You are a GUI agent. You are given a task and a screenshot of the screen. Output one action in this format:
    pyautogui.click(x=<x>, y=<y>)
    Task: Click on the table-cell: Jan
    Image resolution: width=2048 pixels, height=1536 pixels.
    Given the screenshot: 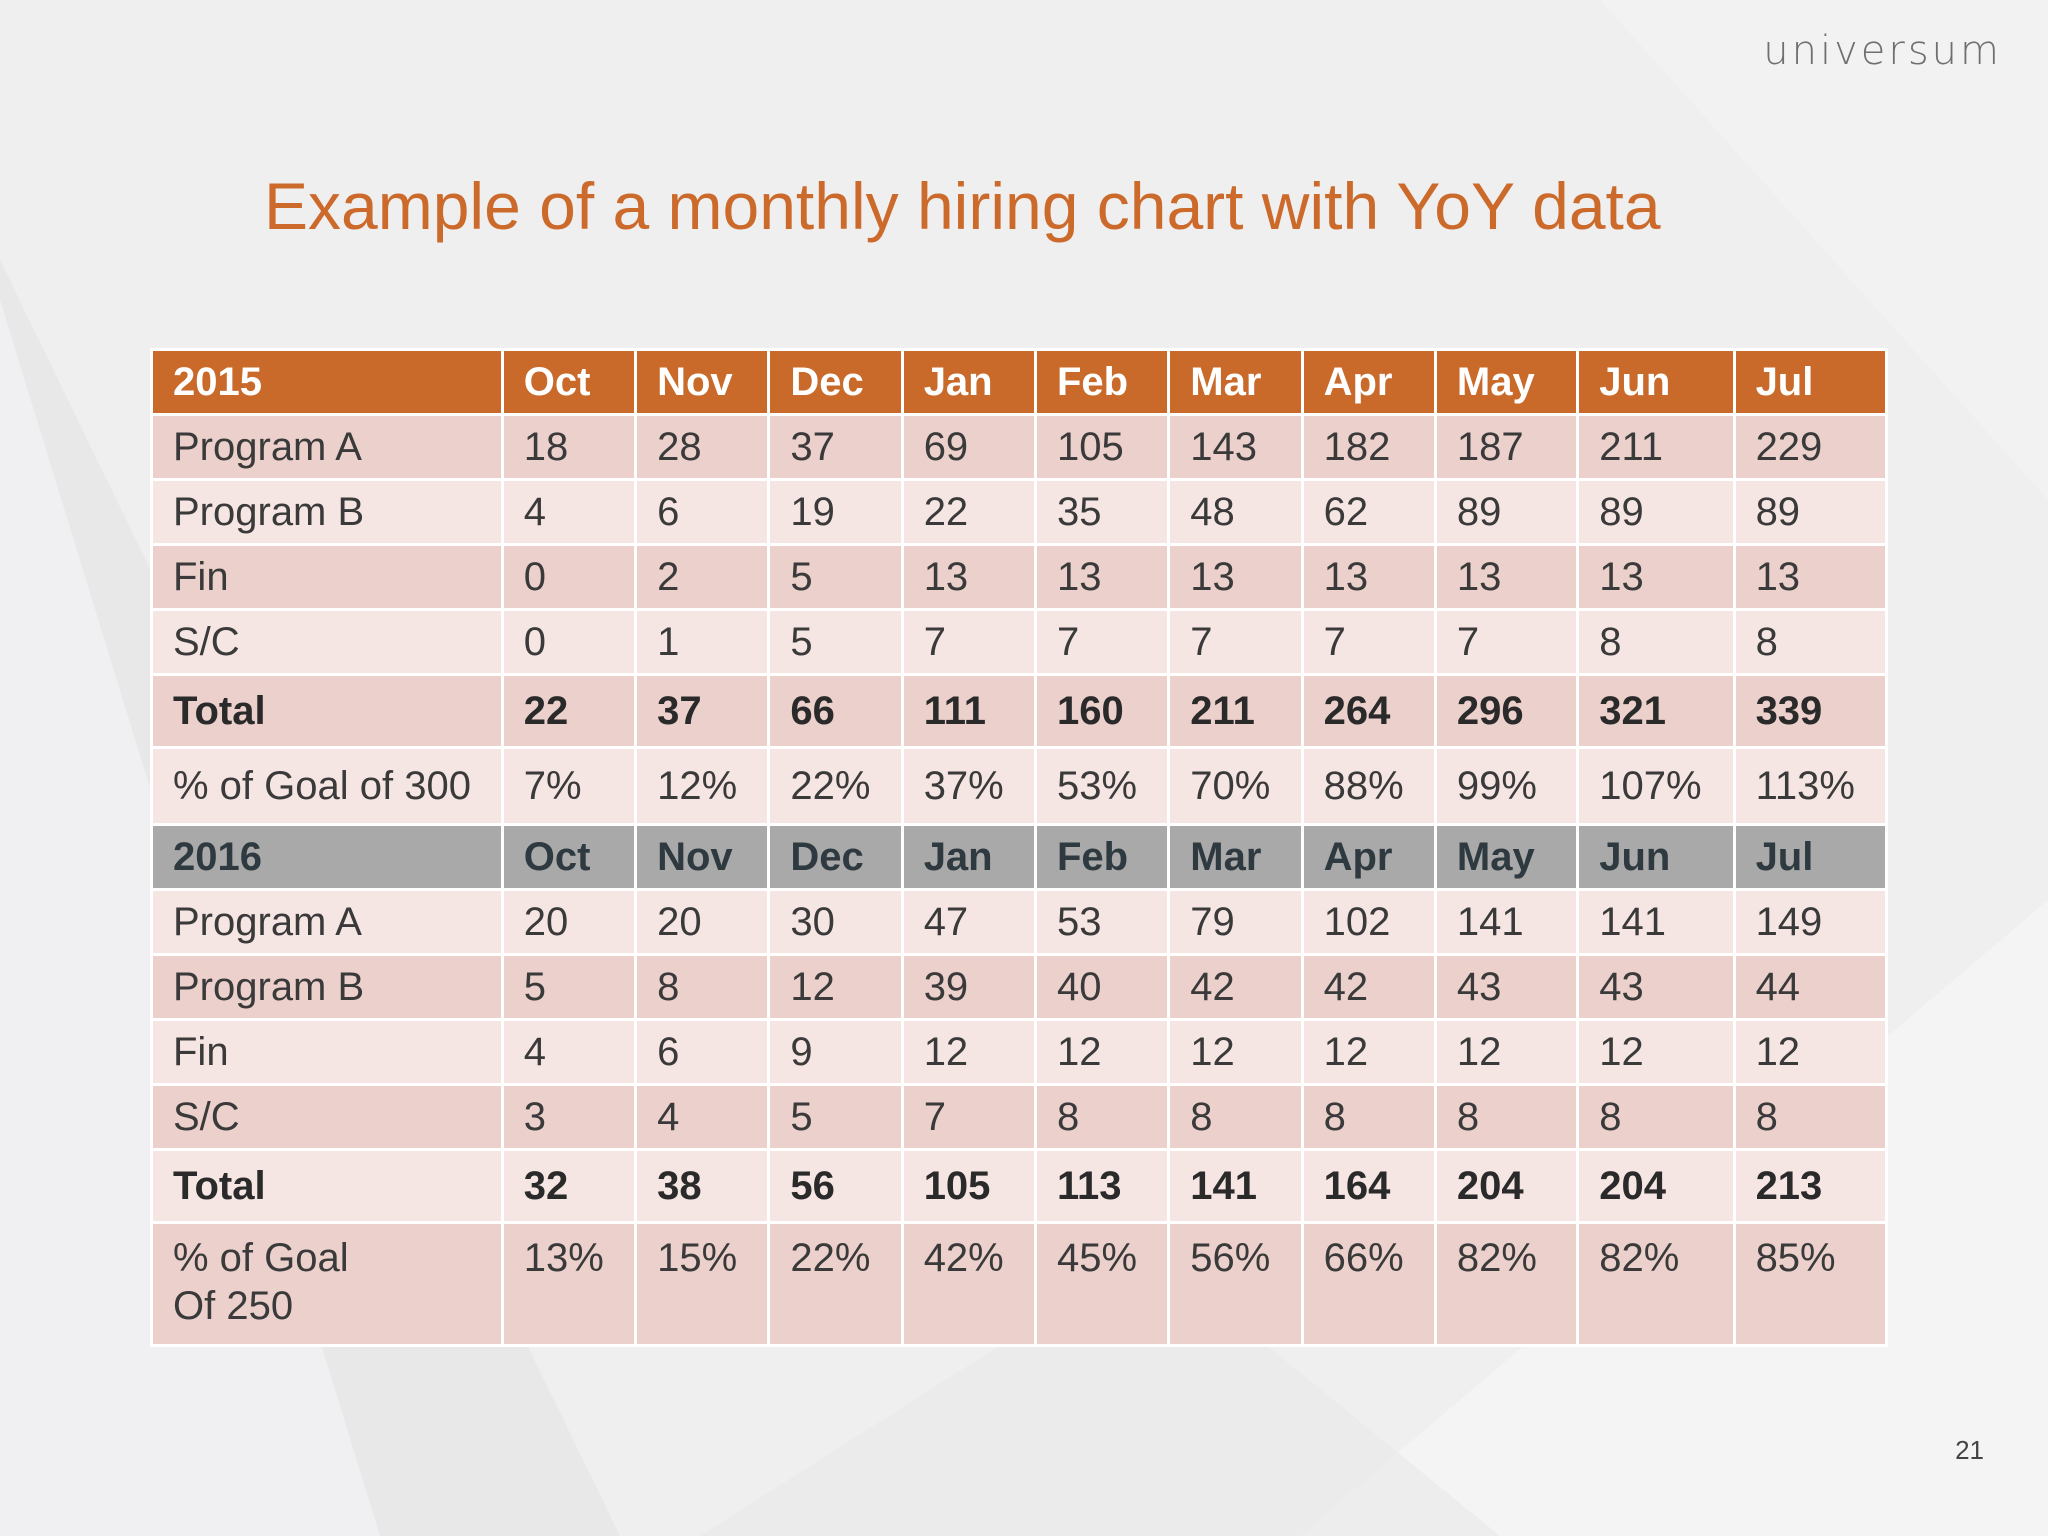 What is the action you would take?
    pyautogui.click(x=968, y=382)
    